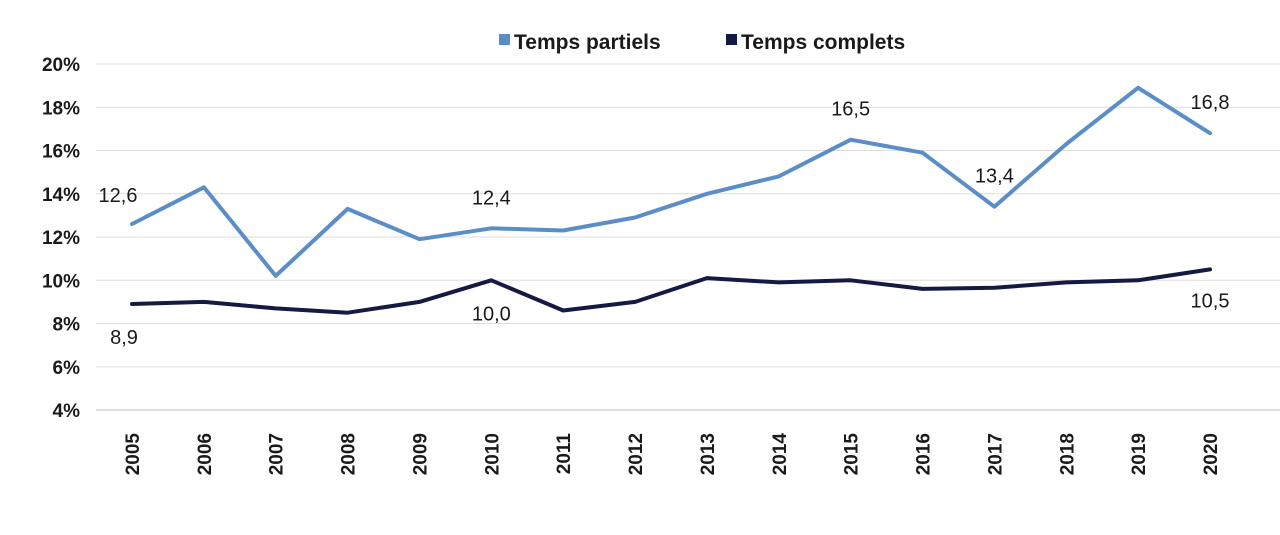  I want to click on x-tick-label: 2006, so click(205, 454).